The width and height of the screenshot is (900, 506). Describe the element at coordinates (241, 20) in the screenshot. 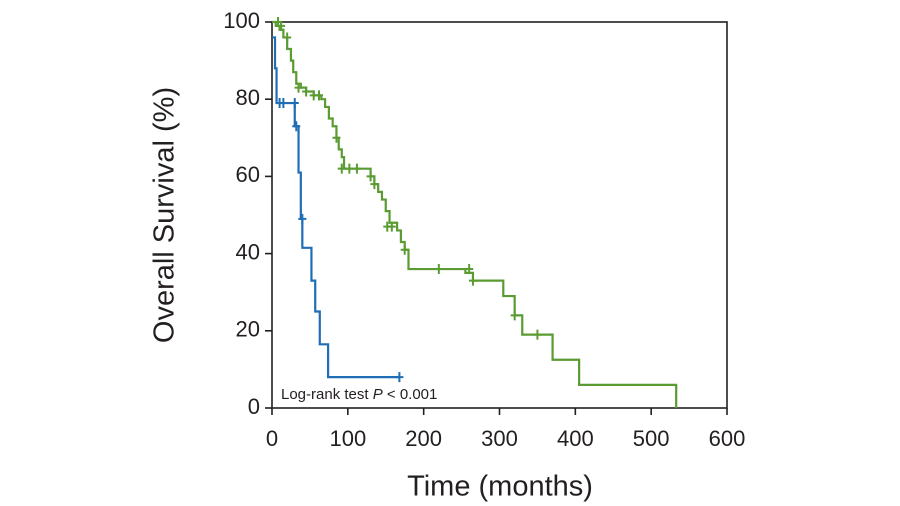

I see `y-tick-label: 100` at that location.